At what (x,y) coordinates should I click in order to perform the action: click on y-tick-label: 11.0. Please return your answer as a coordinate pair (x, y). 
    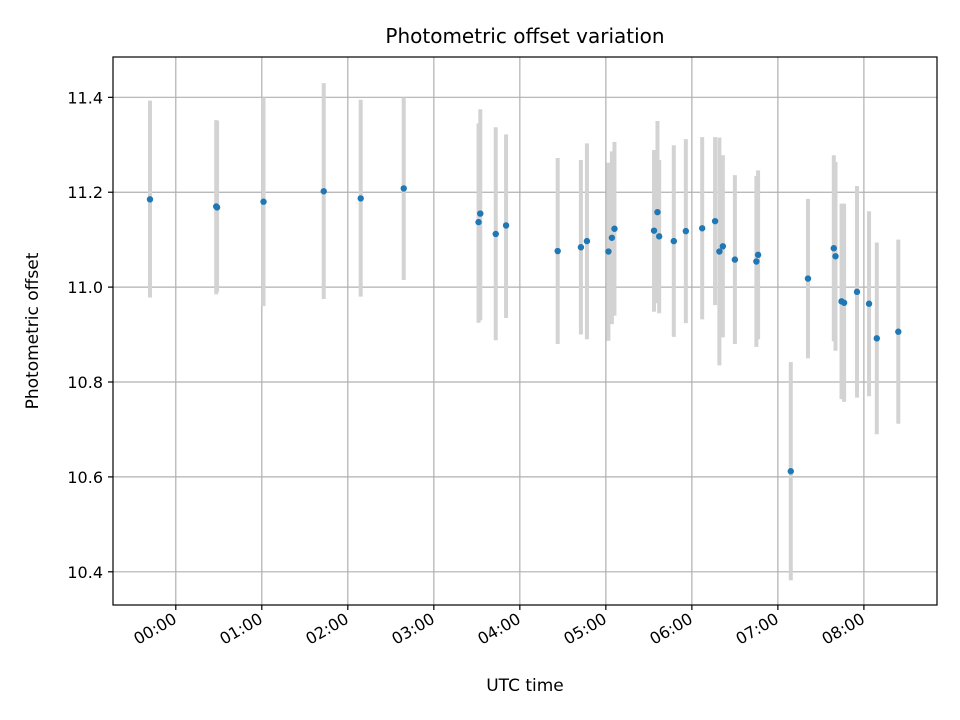
    Looking at the image, I should click on (85, 287).